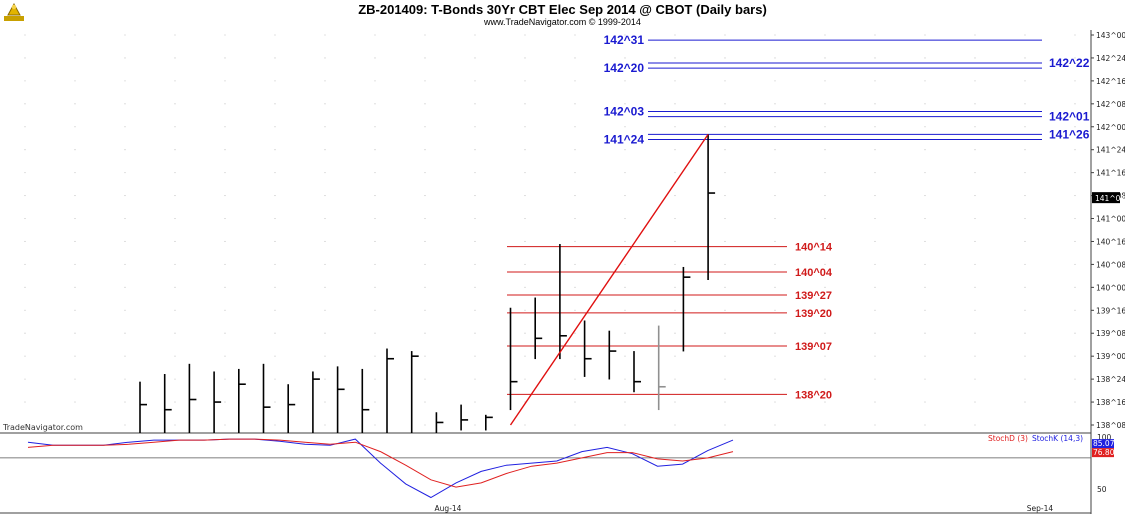 The image size is (1125, 517). What do you see at coordinates (609, 280) in the screenshot?
I see `trendline` at bounding box center [609, 280].